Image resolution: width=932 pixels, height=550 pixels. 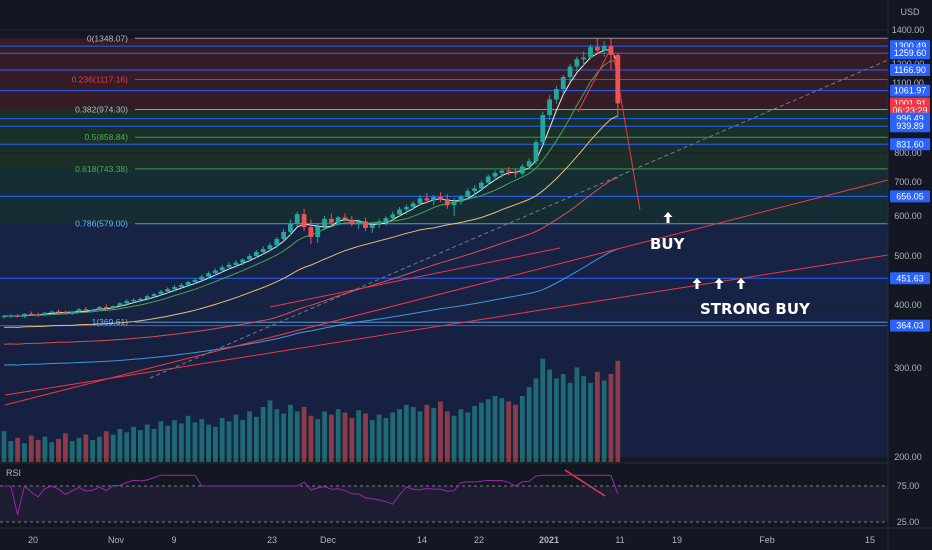 What do you see at coordinates (311, 410) in the screenshot?
I see `volume-bars` at bounding box center [311, 410].